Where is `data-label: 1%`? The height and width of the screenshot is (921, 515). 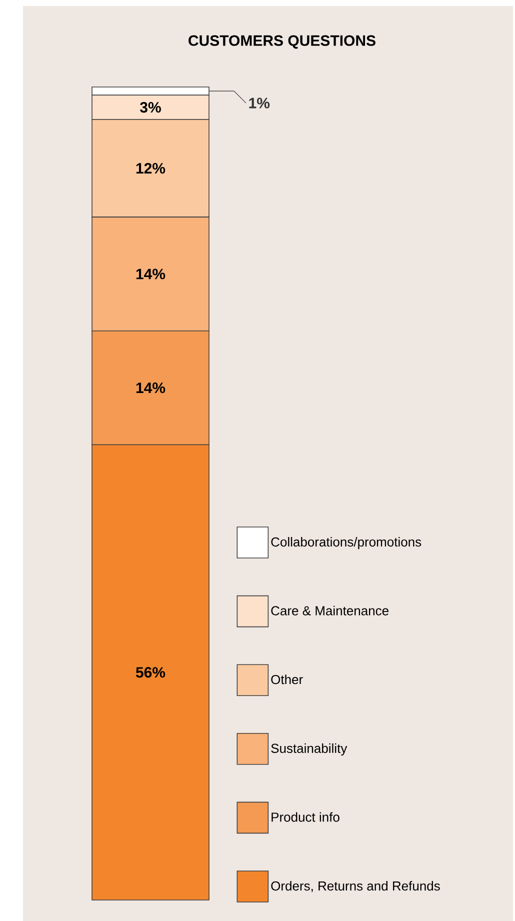
data-label: 1% is located at coordinates (259, 103).